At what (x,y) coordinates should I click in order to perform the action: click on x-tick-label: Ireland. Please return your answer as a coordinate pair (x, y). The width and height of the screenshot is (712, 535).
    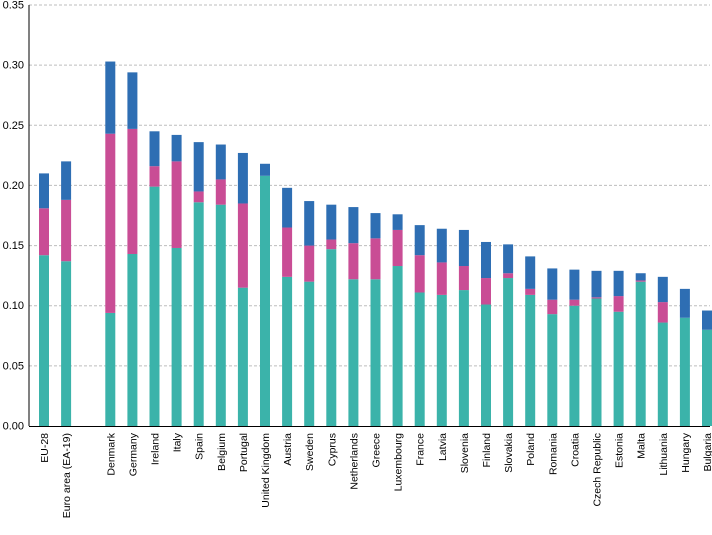
    Looking at the image, I should click on (156, 449).